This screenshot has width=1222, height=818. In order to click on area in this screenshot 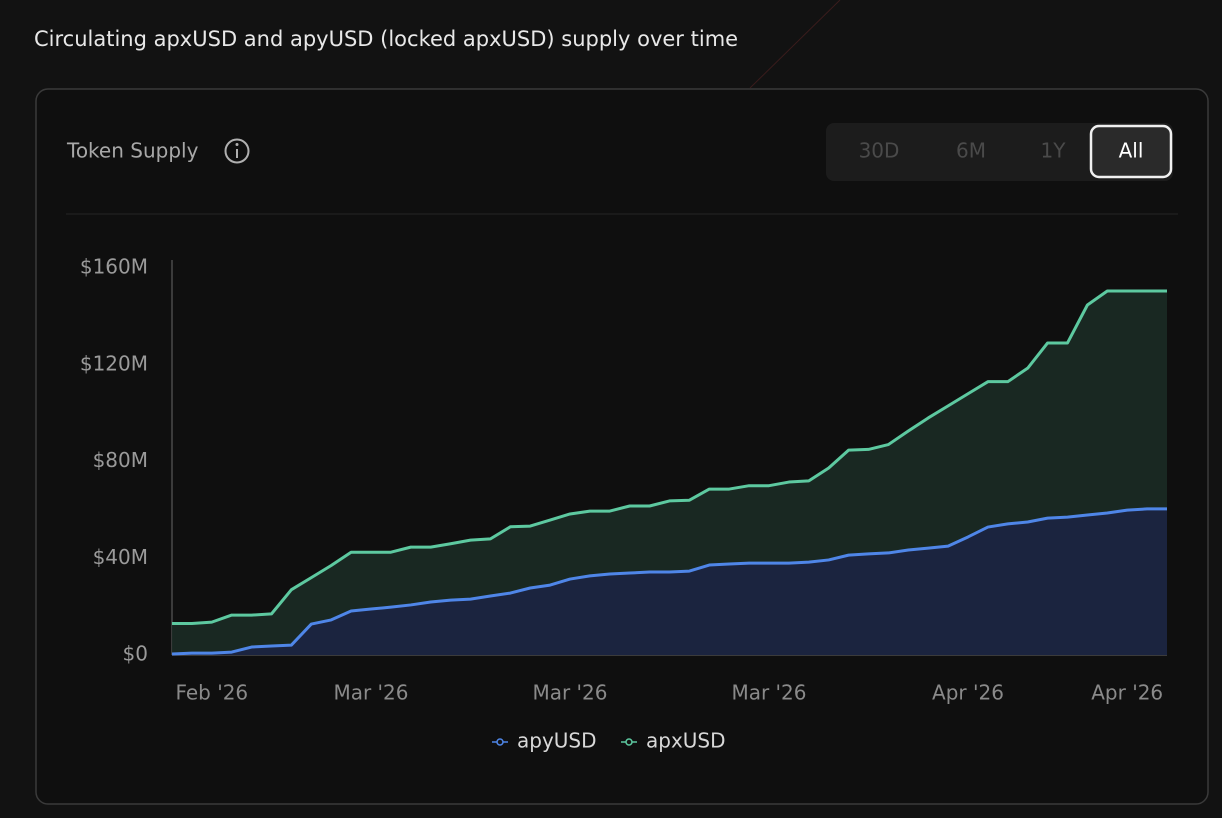, I will do `click(669, 581)`.